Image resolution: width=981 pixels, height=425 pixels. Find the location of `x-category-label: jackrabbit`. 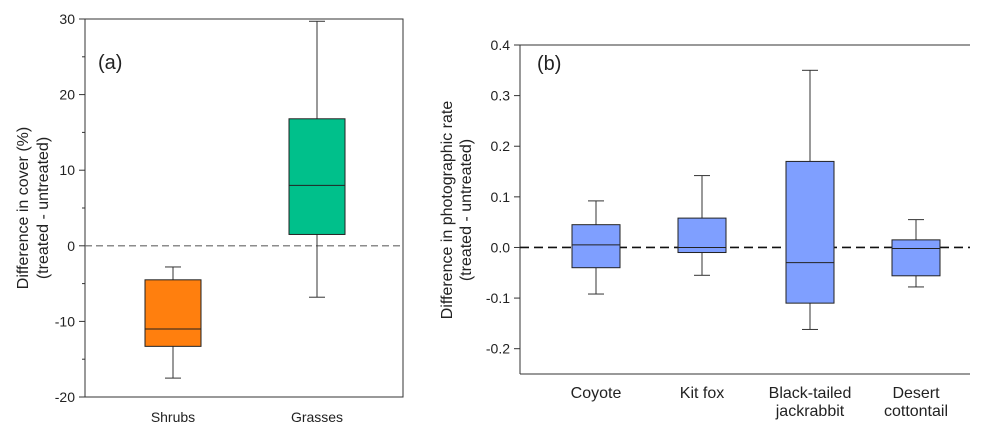

x-category-label: jackrabbit is located at coordinates (810, 411).